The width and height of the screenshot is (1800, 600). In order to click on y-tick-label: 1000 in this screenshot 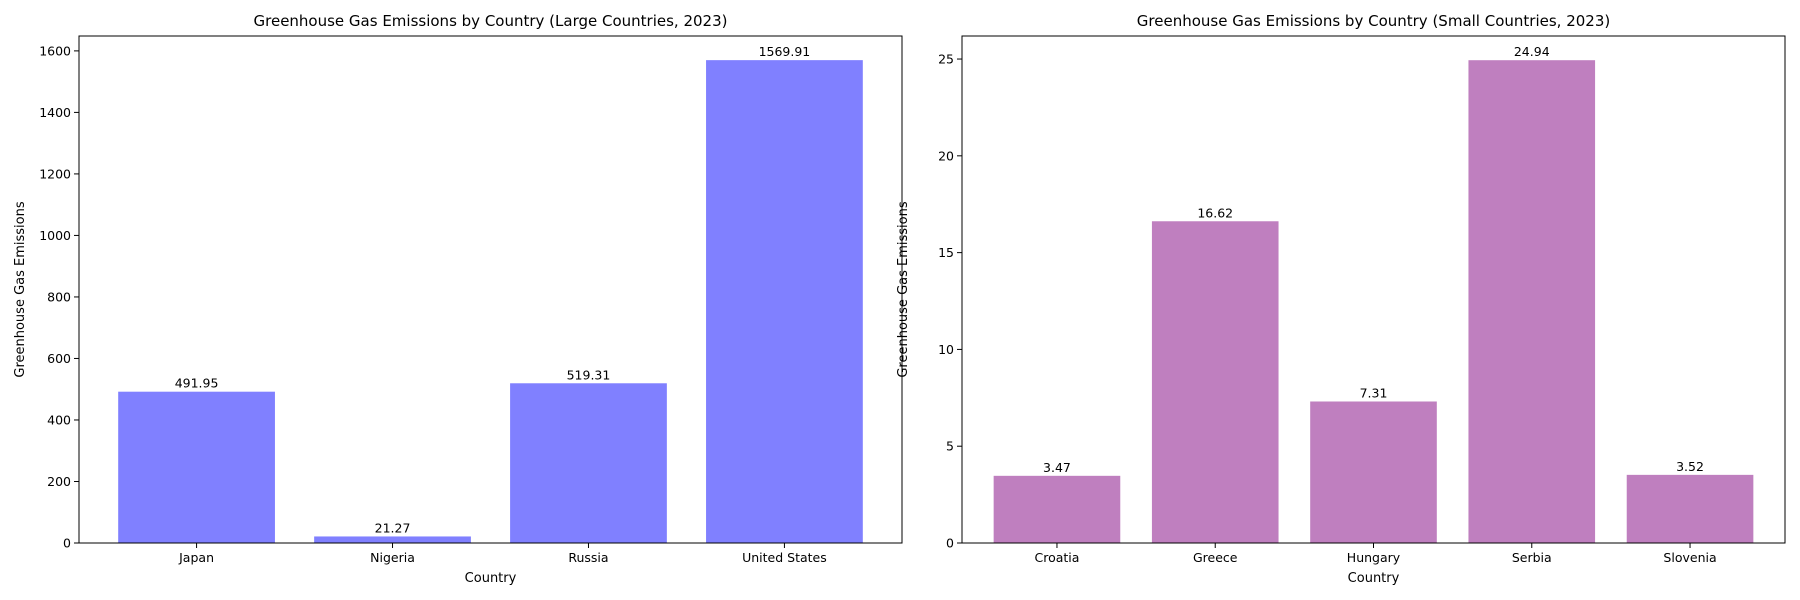, I will do `click(55, 235)`.